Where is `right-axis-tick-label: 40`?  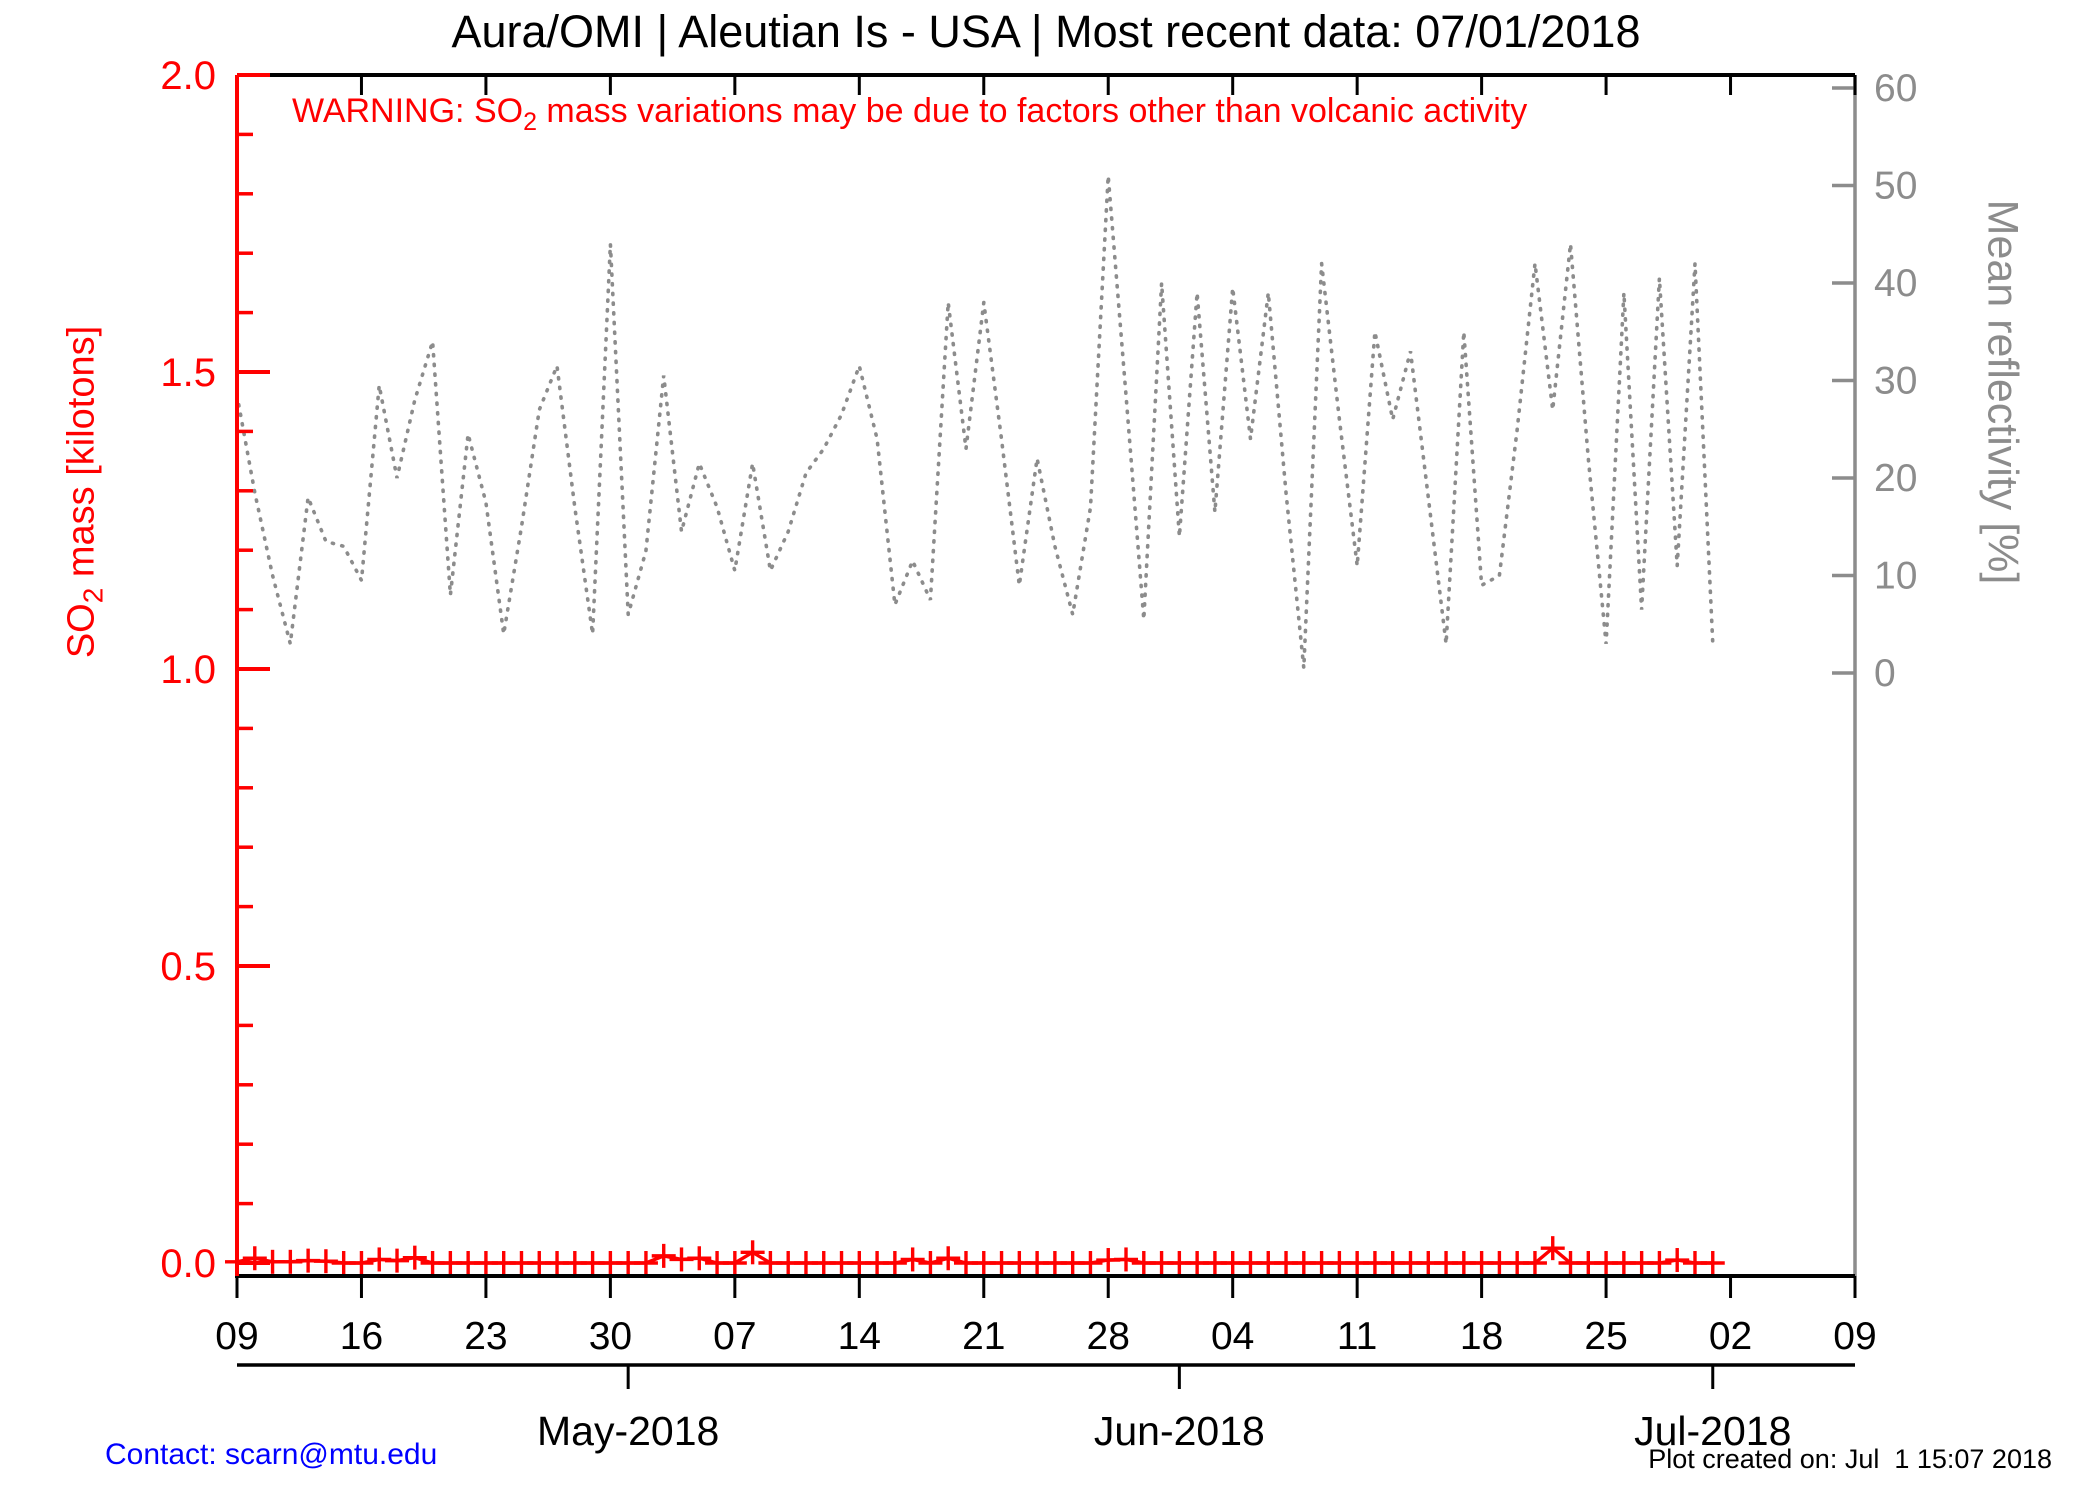
right-axis-tick-label: 40 is located at coordinates (1895, 283).